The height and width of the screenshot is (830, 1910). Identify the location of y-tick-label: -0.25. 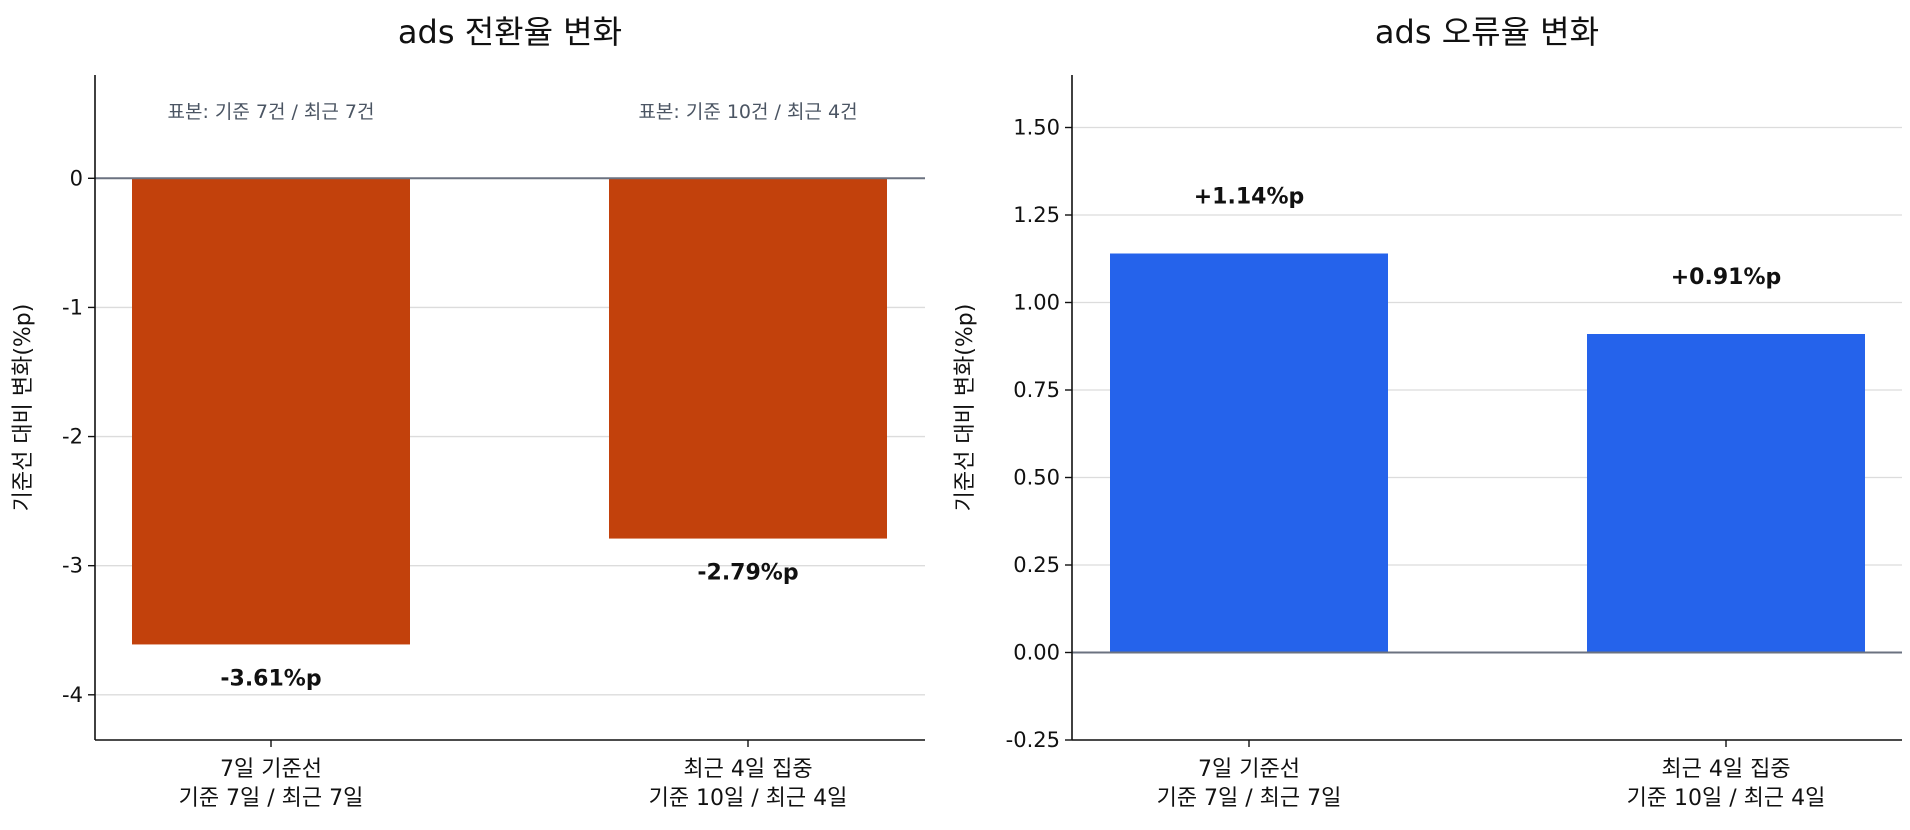
(1033, 740).